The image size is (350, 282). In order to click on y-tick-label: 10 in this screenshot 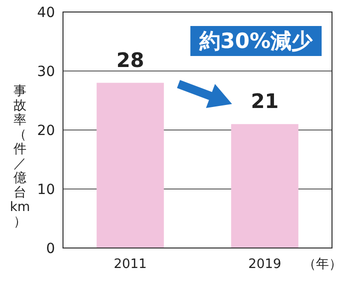, I will do `click(46, 190)`.